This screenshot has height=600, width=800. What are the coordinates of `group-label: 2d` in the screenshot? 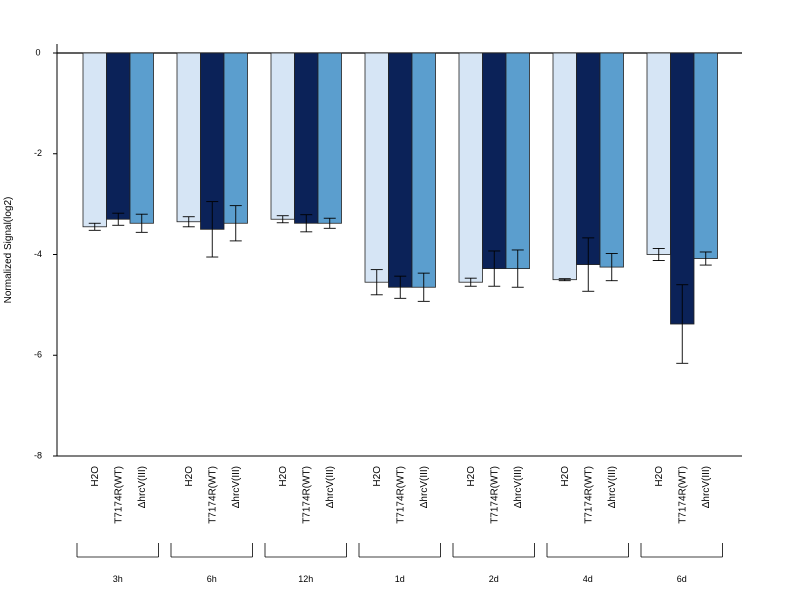 It's located at (494, 579).